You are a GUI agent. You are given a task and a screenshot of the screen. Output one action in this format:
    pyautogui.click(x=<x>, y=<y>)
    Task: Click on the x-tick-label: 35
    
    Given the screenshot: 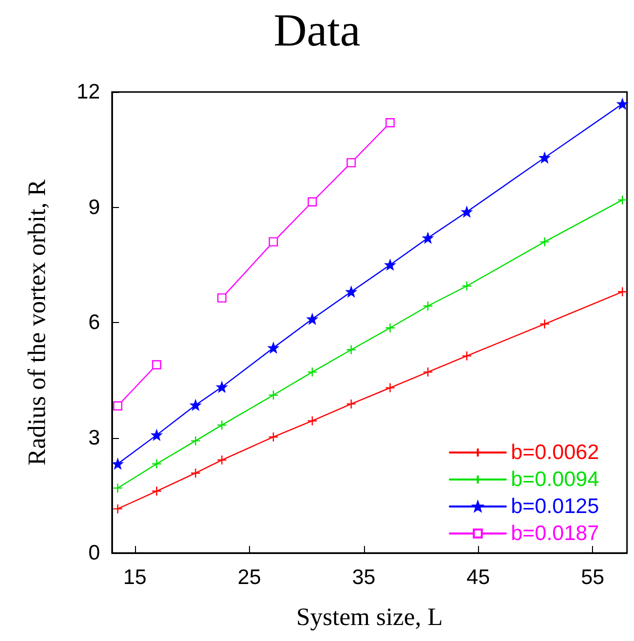 What is the action you would take?
    pyautogui.click(x=364, y=577)
    